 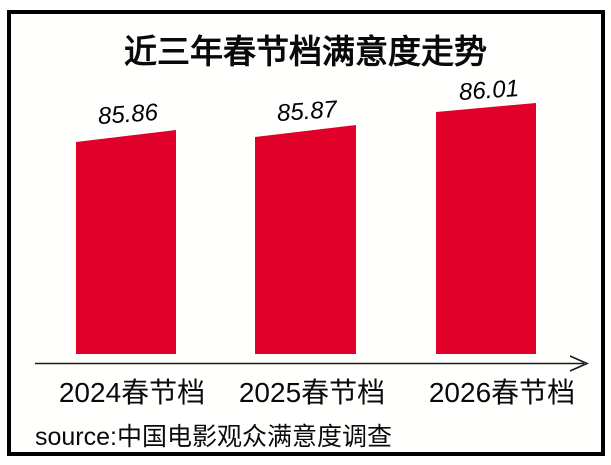 I want to click on bar-2025, so click(x=305, y=239).